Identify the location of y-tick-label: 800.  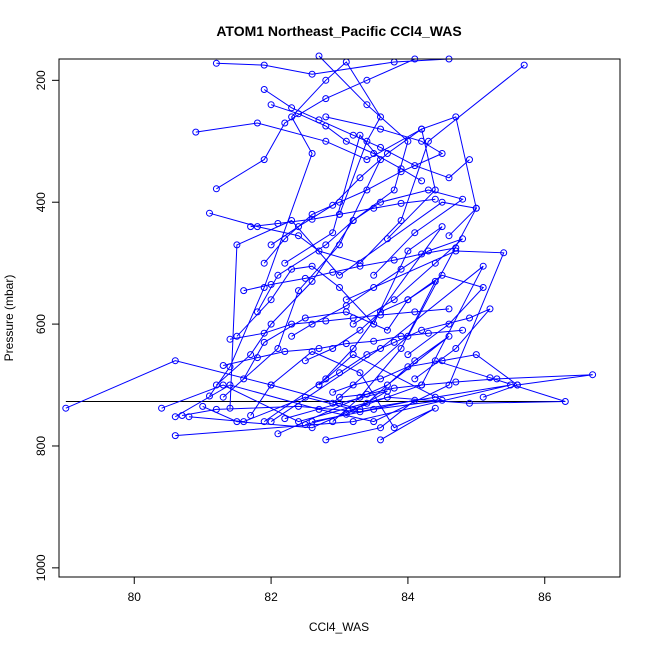
(41, 446).